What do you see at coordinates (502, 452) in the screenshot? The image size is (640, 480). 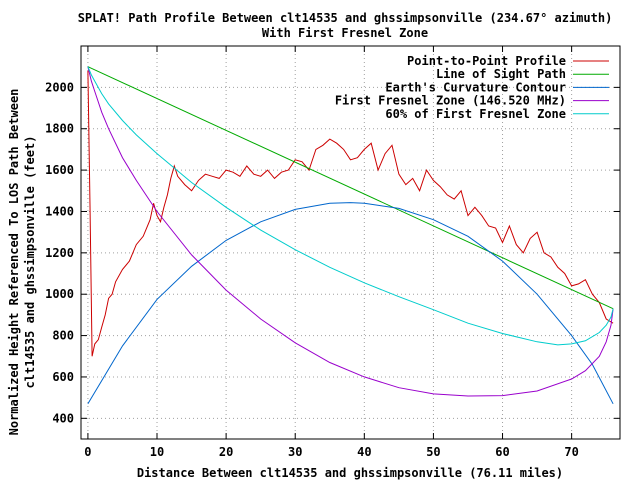 I see `x-tick-label: 60` at bounding box center [502, 452].